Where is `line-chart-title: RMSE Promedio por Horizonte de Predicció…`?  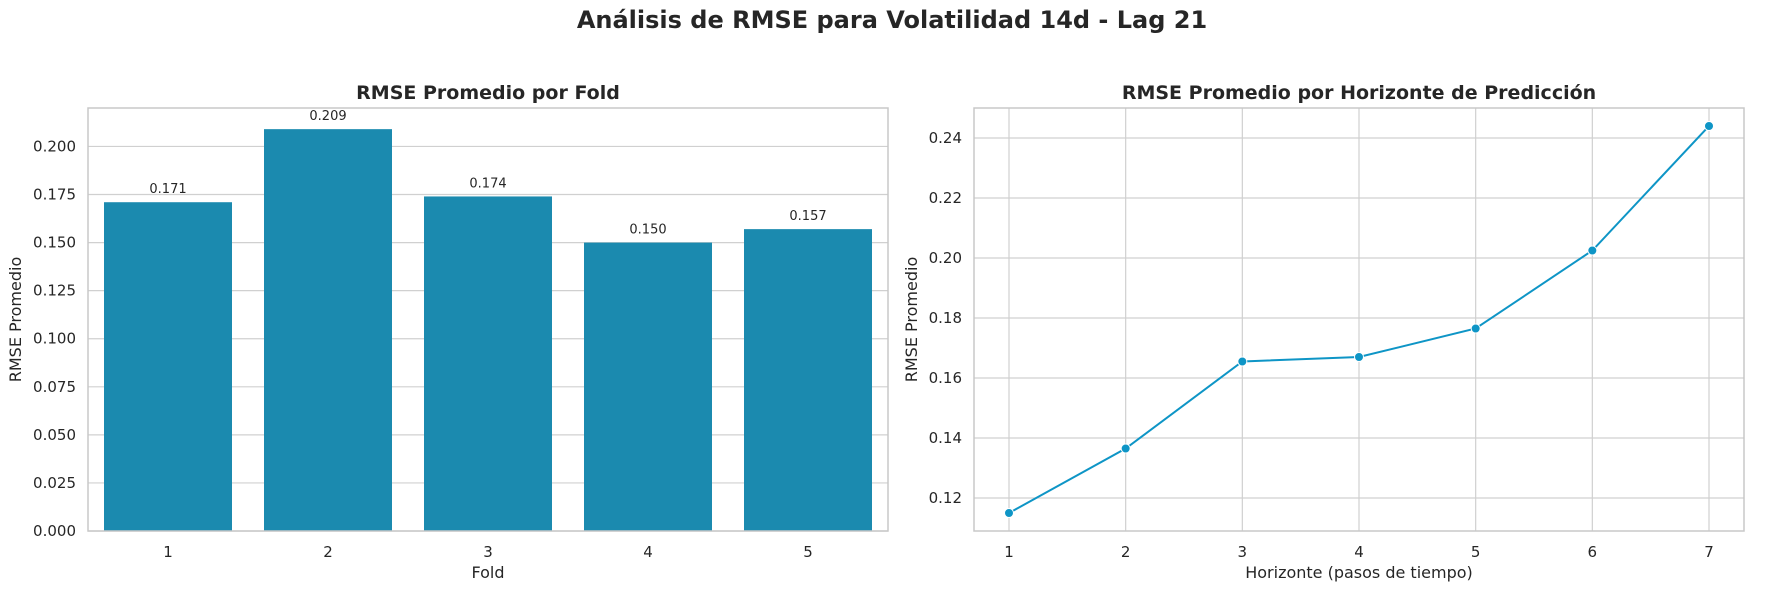
line-chart-title: RMSE Promedio por Horizonte de Predicció… is located at coordinates (1359, 93).